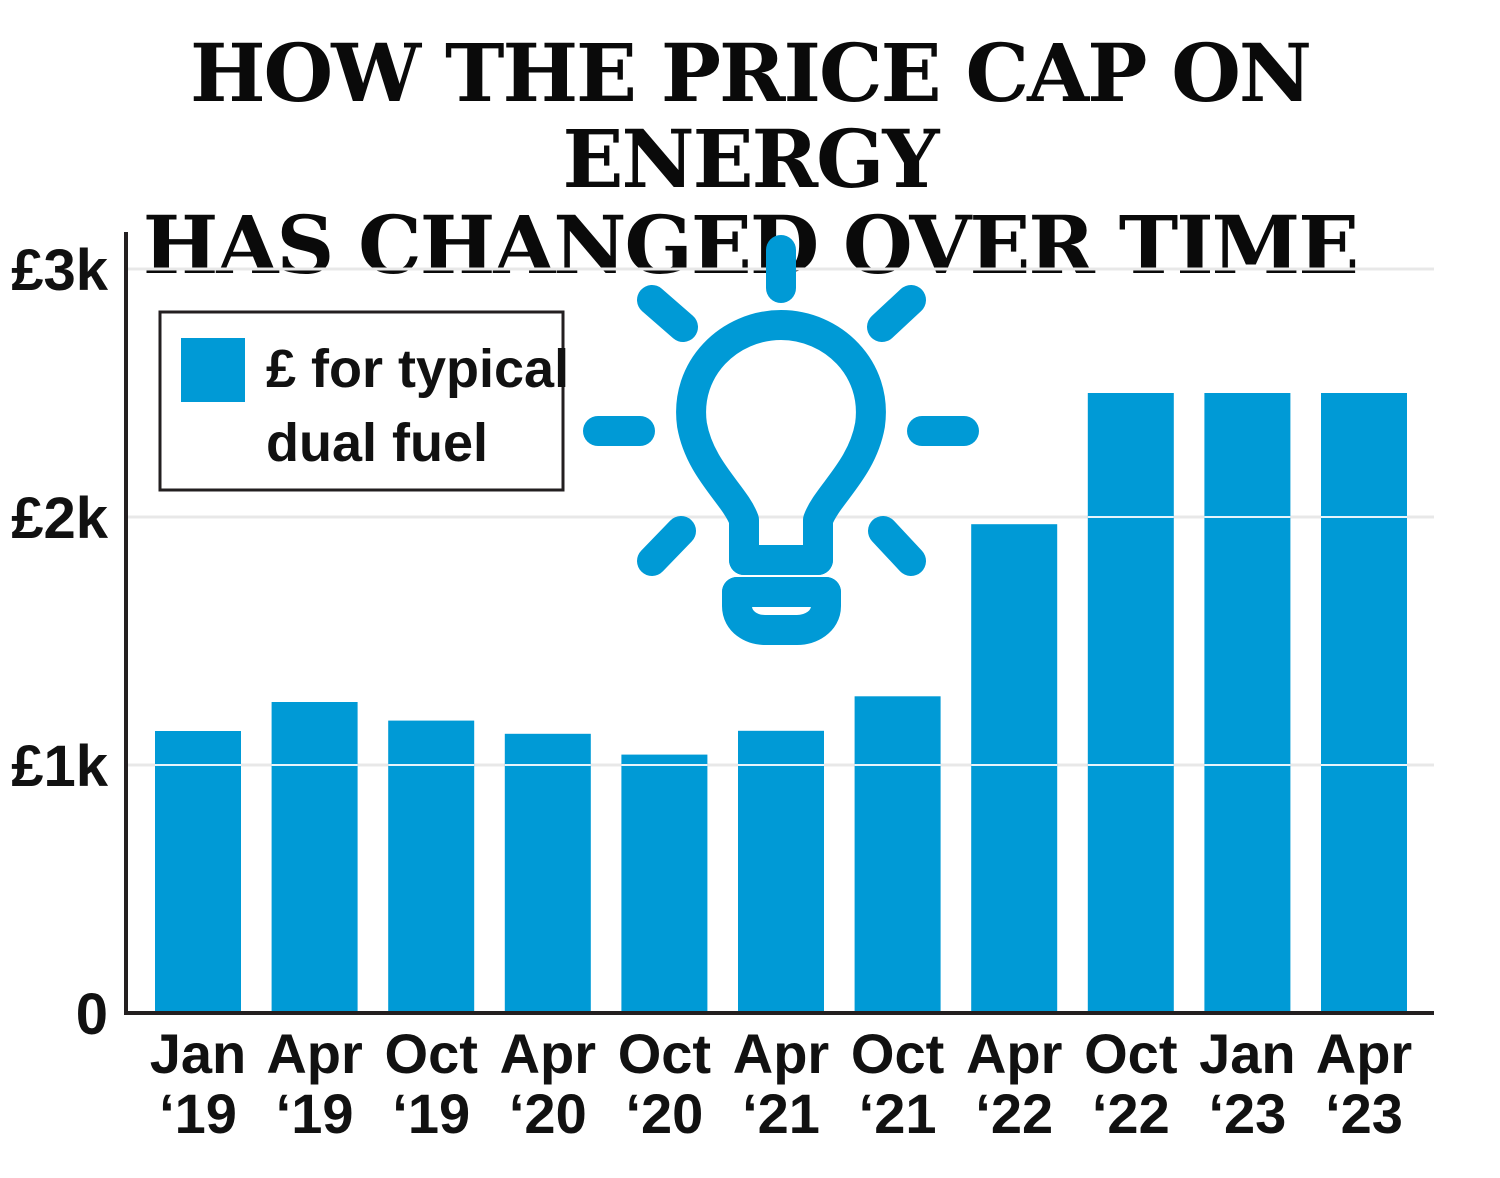 This screenshot has width=1500, height=1178. I want to click on chart-title-line-2: HAS CHANGED OVER TIME, so click(750, 245).